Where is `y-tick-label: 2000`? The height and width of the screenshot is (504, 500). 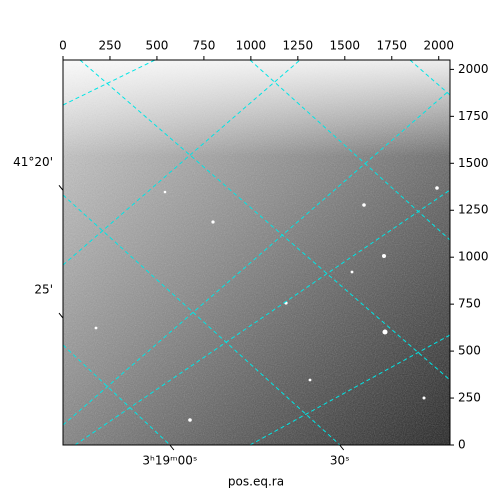
y-tick-label: 2000 is located at coordinates (473, 69).